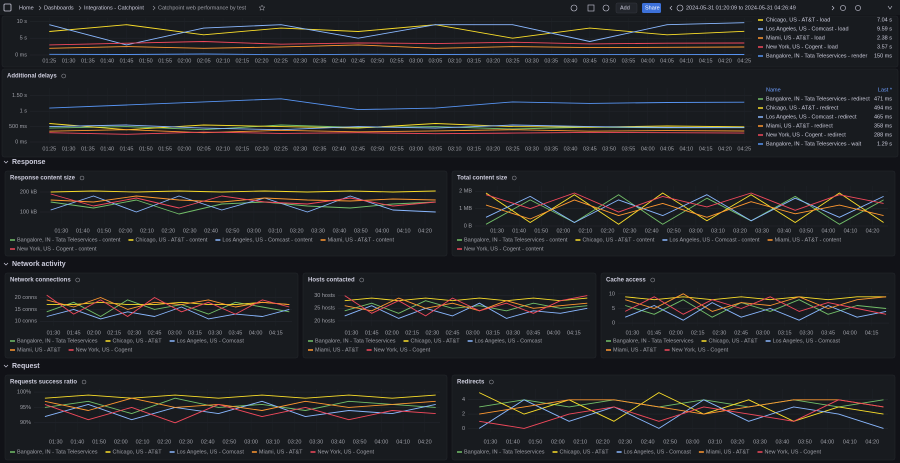 The height and width of the screenshot is (463, 900). I want to click on panel-title: Redirects, so click(471, 383).